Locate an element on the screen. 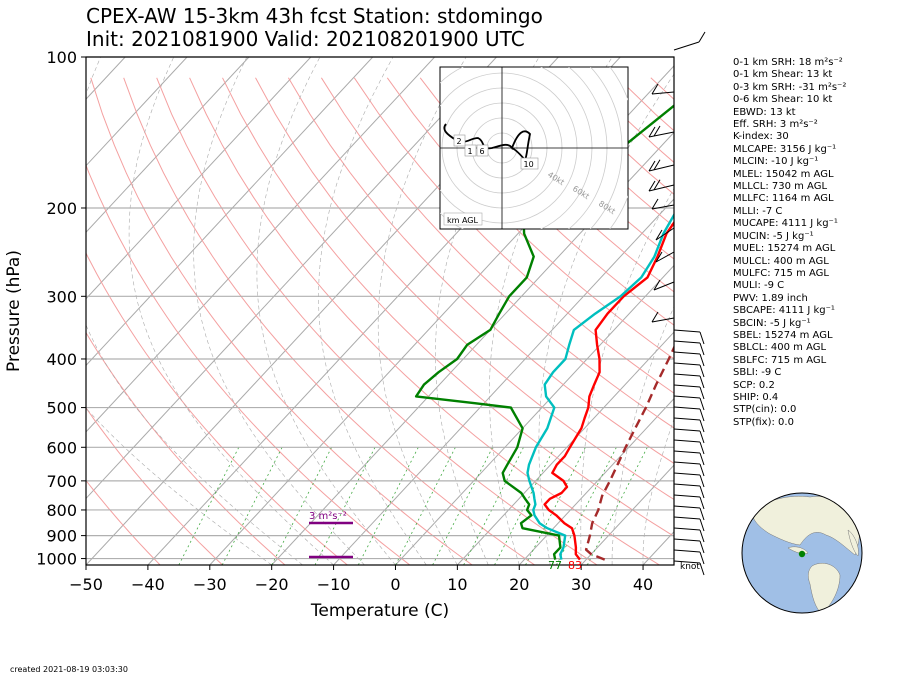 Image resolution: width=906 pixels, height=675 pixels. y-tick-label: 900 is located at coordinates (61, 536).